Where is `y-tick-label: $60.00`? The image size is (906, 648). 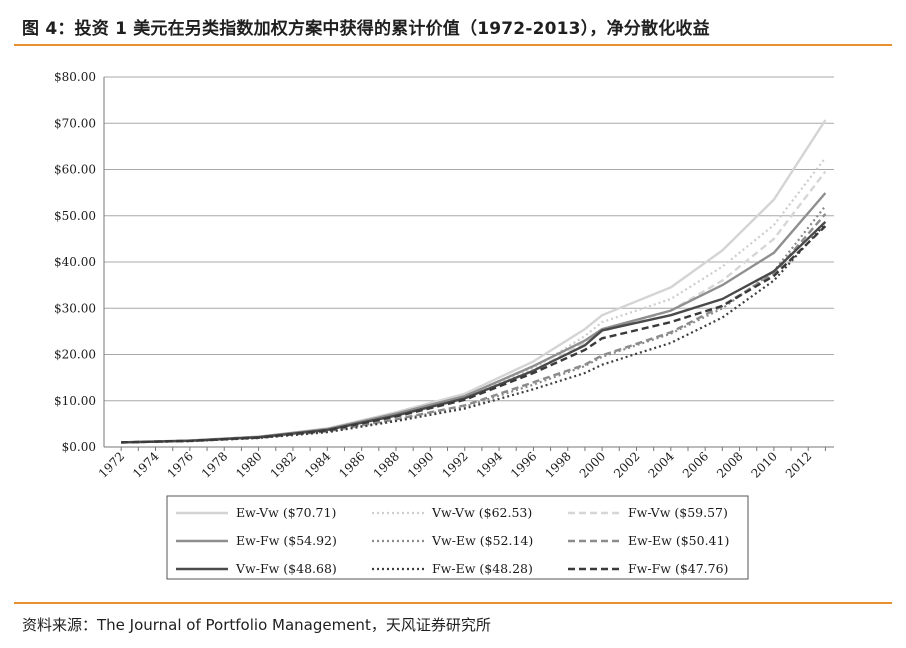
y-tick-label: $60.00 is located at coordinates (75, 170).